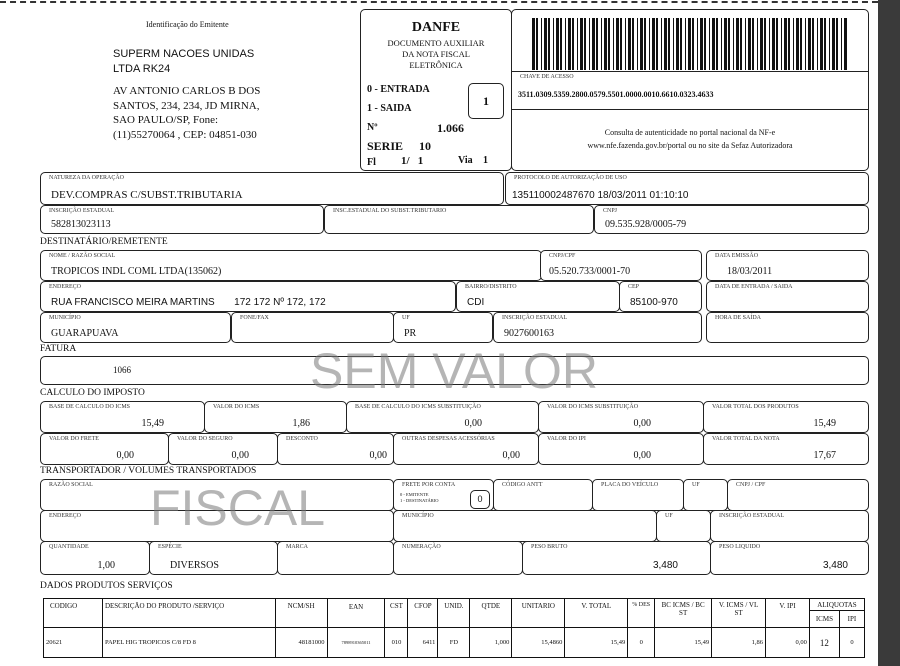 Image resolution: width=900 pixels, height=666 pixels. Describe the element at coordinates (466, 449) in the screenshot. I see `outras-despesas-field: OUTRAS DESPESAS ACESSÓRIAS 0,00` at that location.